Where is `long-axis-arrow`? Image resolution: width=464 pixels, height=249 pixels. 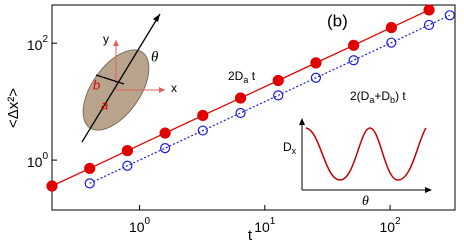
long-axis-arrow is located at coordinates (121, 78).